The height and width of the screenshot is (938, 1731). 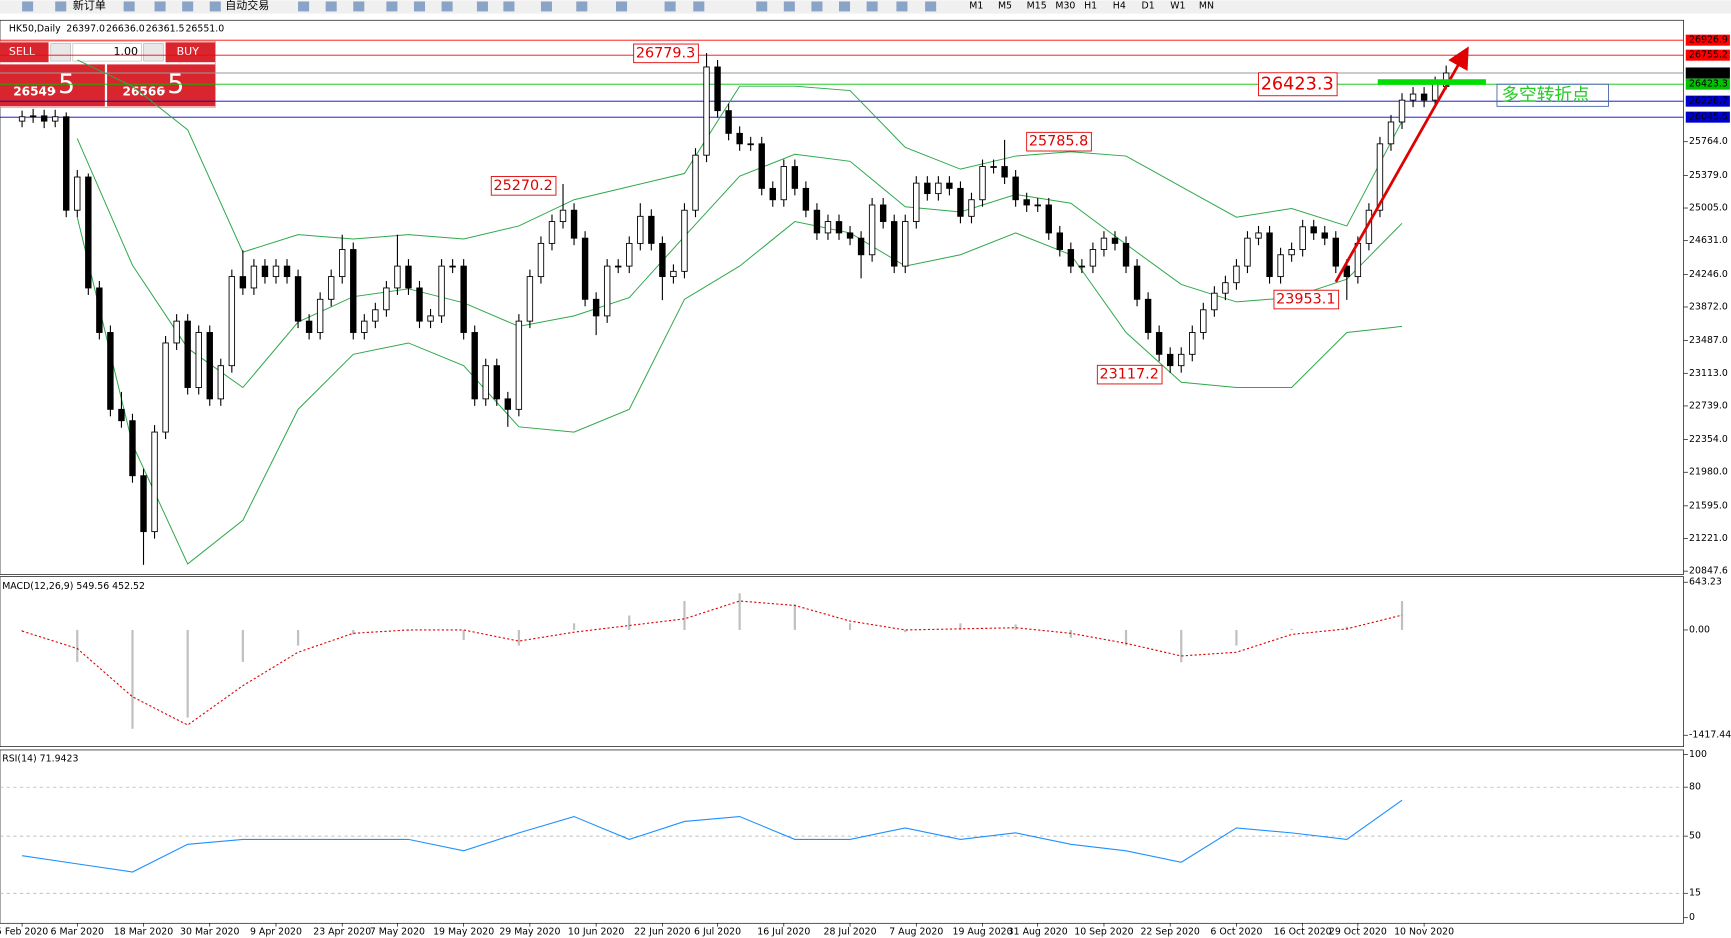 I want to click on callout-box, so click(x=1552, y=95).